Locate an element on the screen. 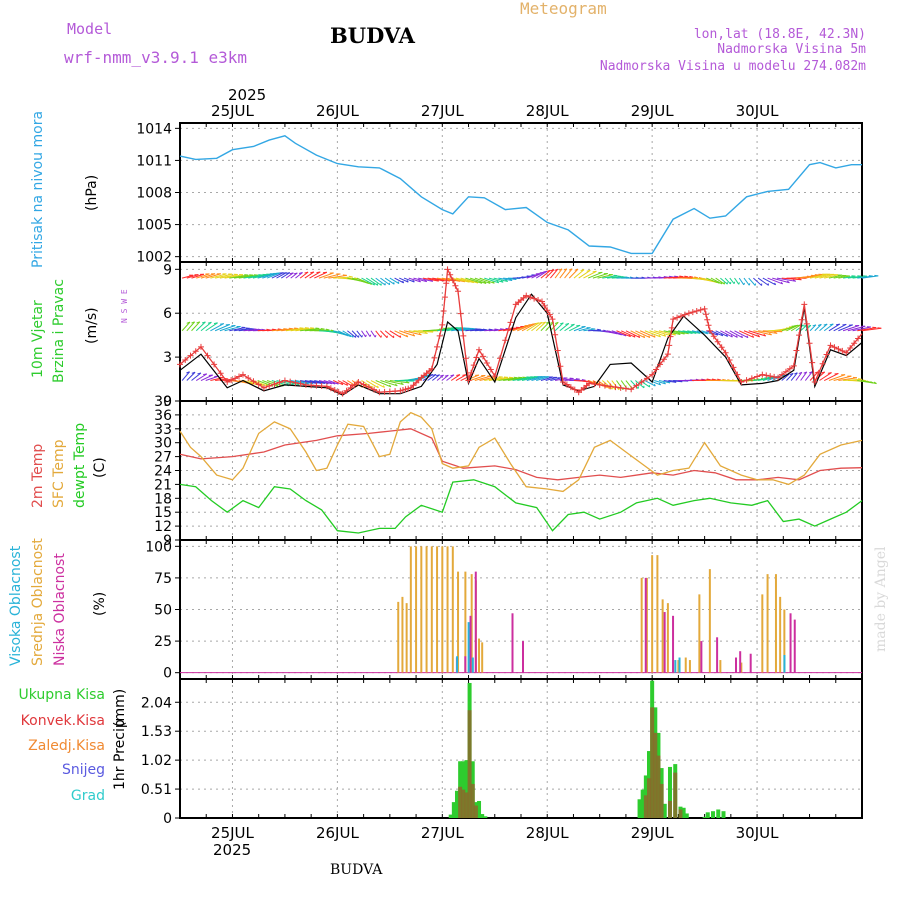  cloud-ytick-label: 50 is located at coordinates (163, 611).